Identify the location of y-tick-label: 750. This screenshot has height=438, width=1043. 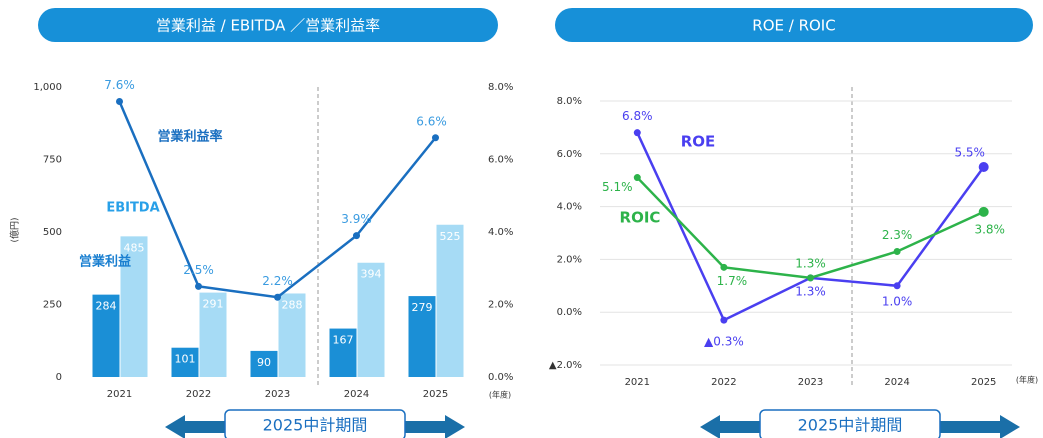
(52, 160).